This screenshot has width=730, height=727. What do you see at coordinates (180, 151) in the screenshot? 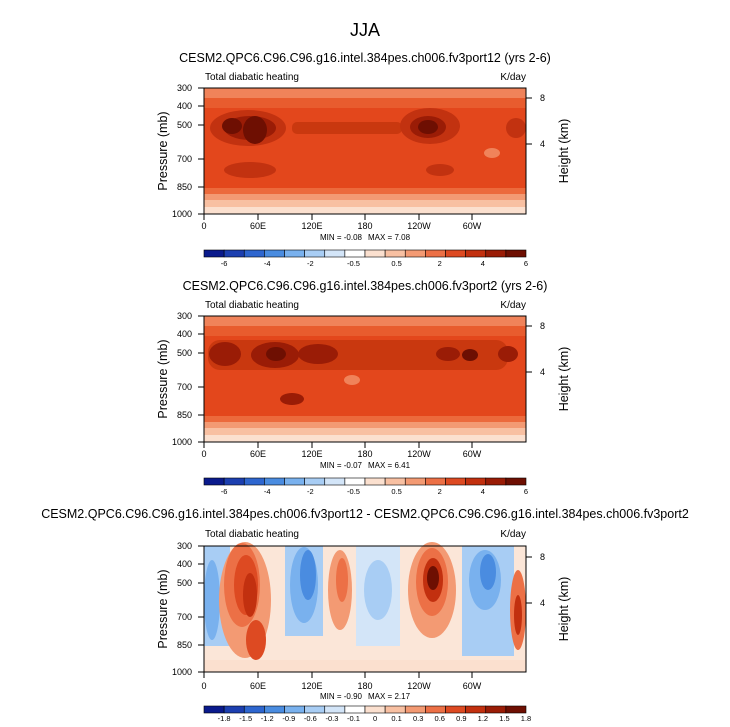
I see `panel-1-y-axis: 300 400 500 700 850 1000 Pressure (mb)` at bounding box center [180, 151].